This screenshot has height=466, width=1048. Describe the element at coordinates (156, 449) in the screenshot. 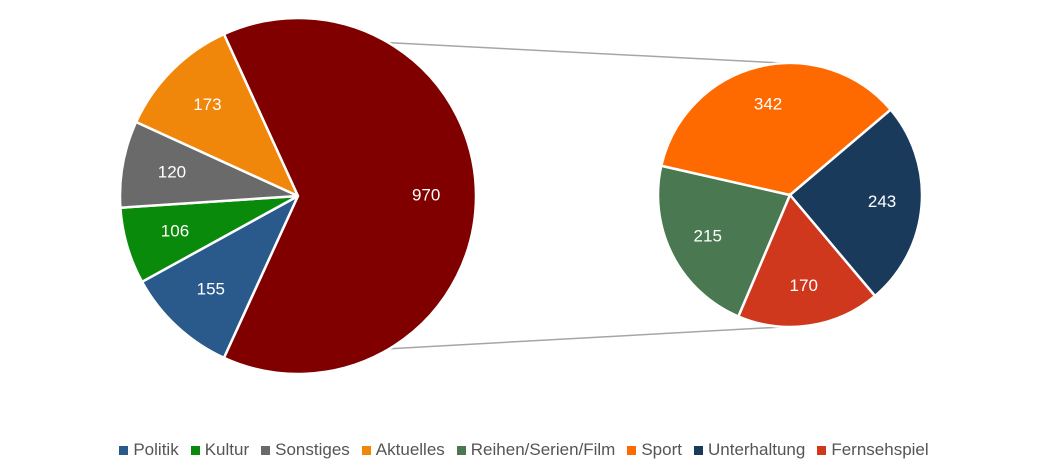

I see `legend-label: Politik` at that location.